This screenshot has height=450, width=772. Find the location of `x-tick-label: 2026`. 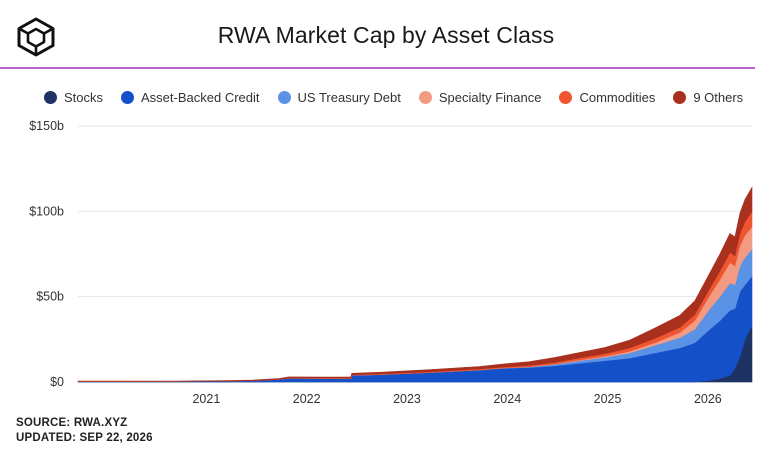

x-tick-label: 2026 is located at coordinates (708, 399).